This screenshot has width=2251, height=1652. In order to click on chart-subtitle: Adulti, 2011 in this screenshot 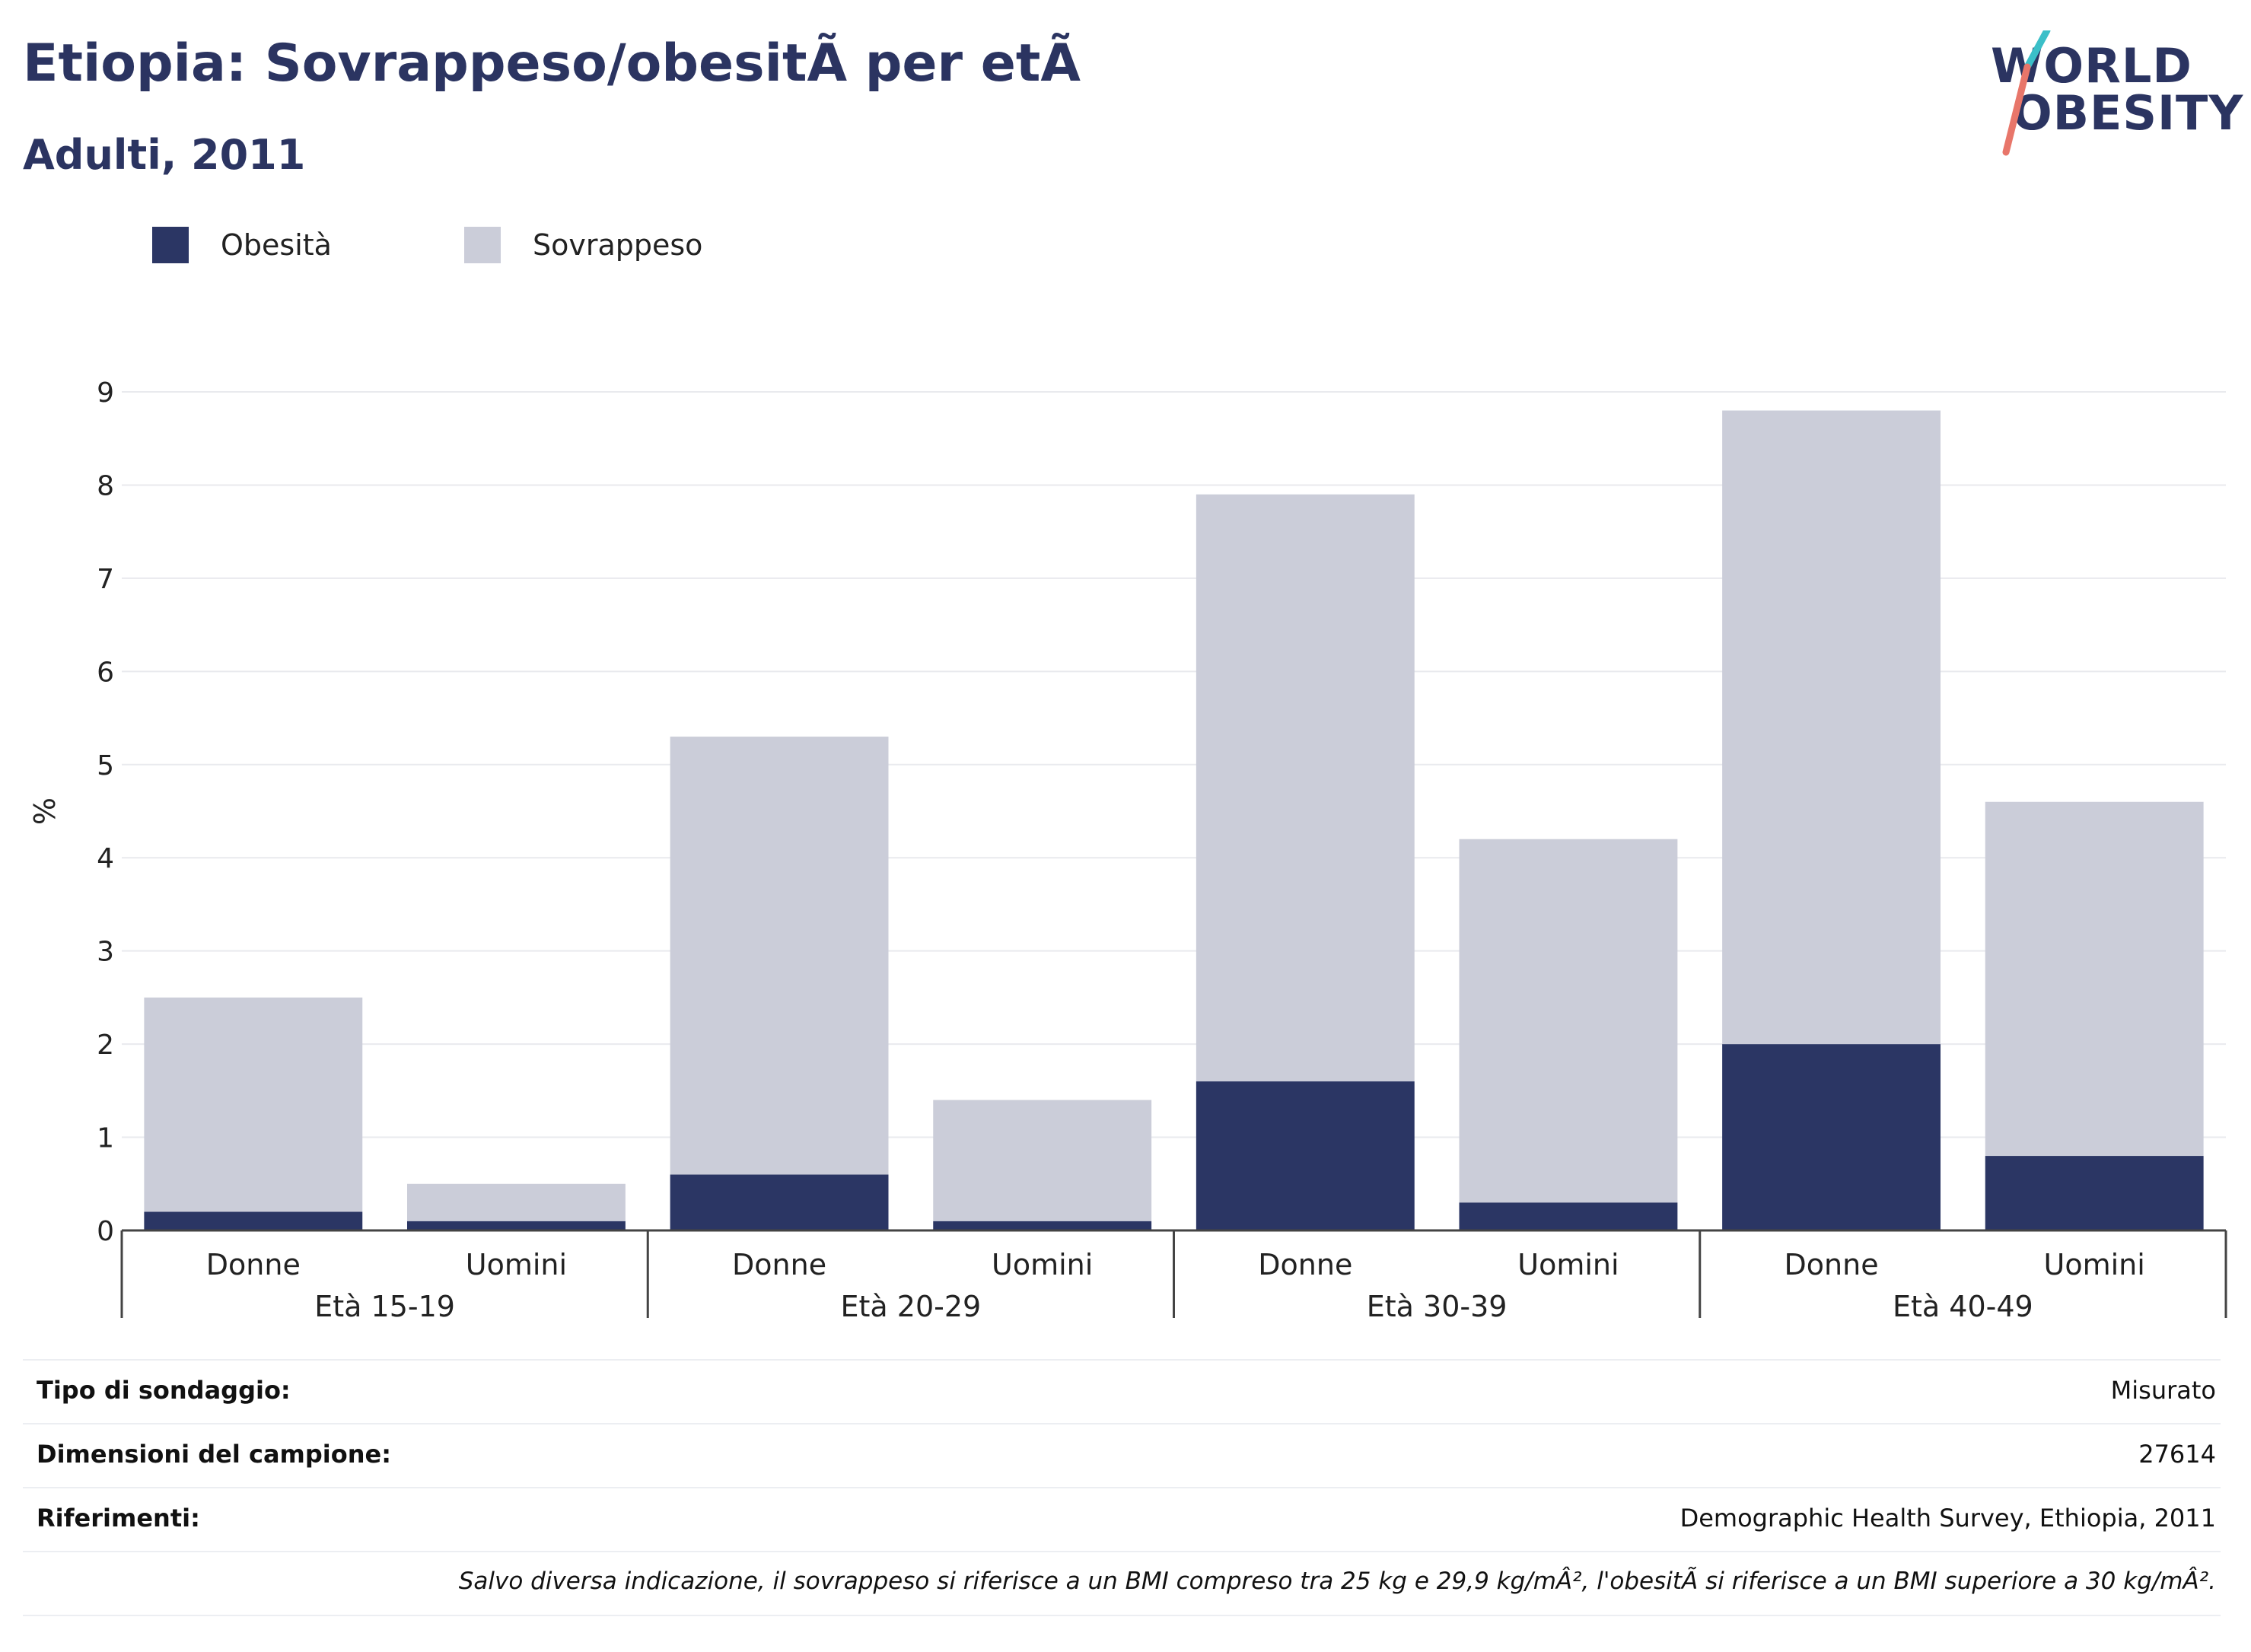, I will do `click(164, 155)`.